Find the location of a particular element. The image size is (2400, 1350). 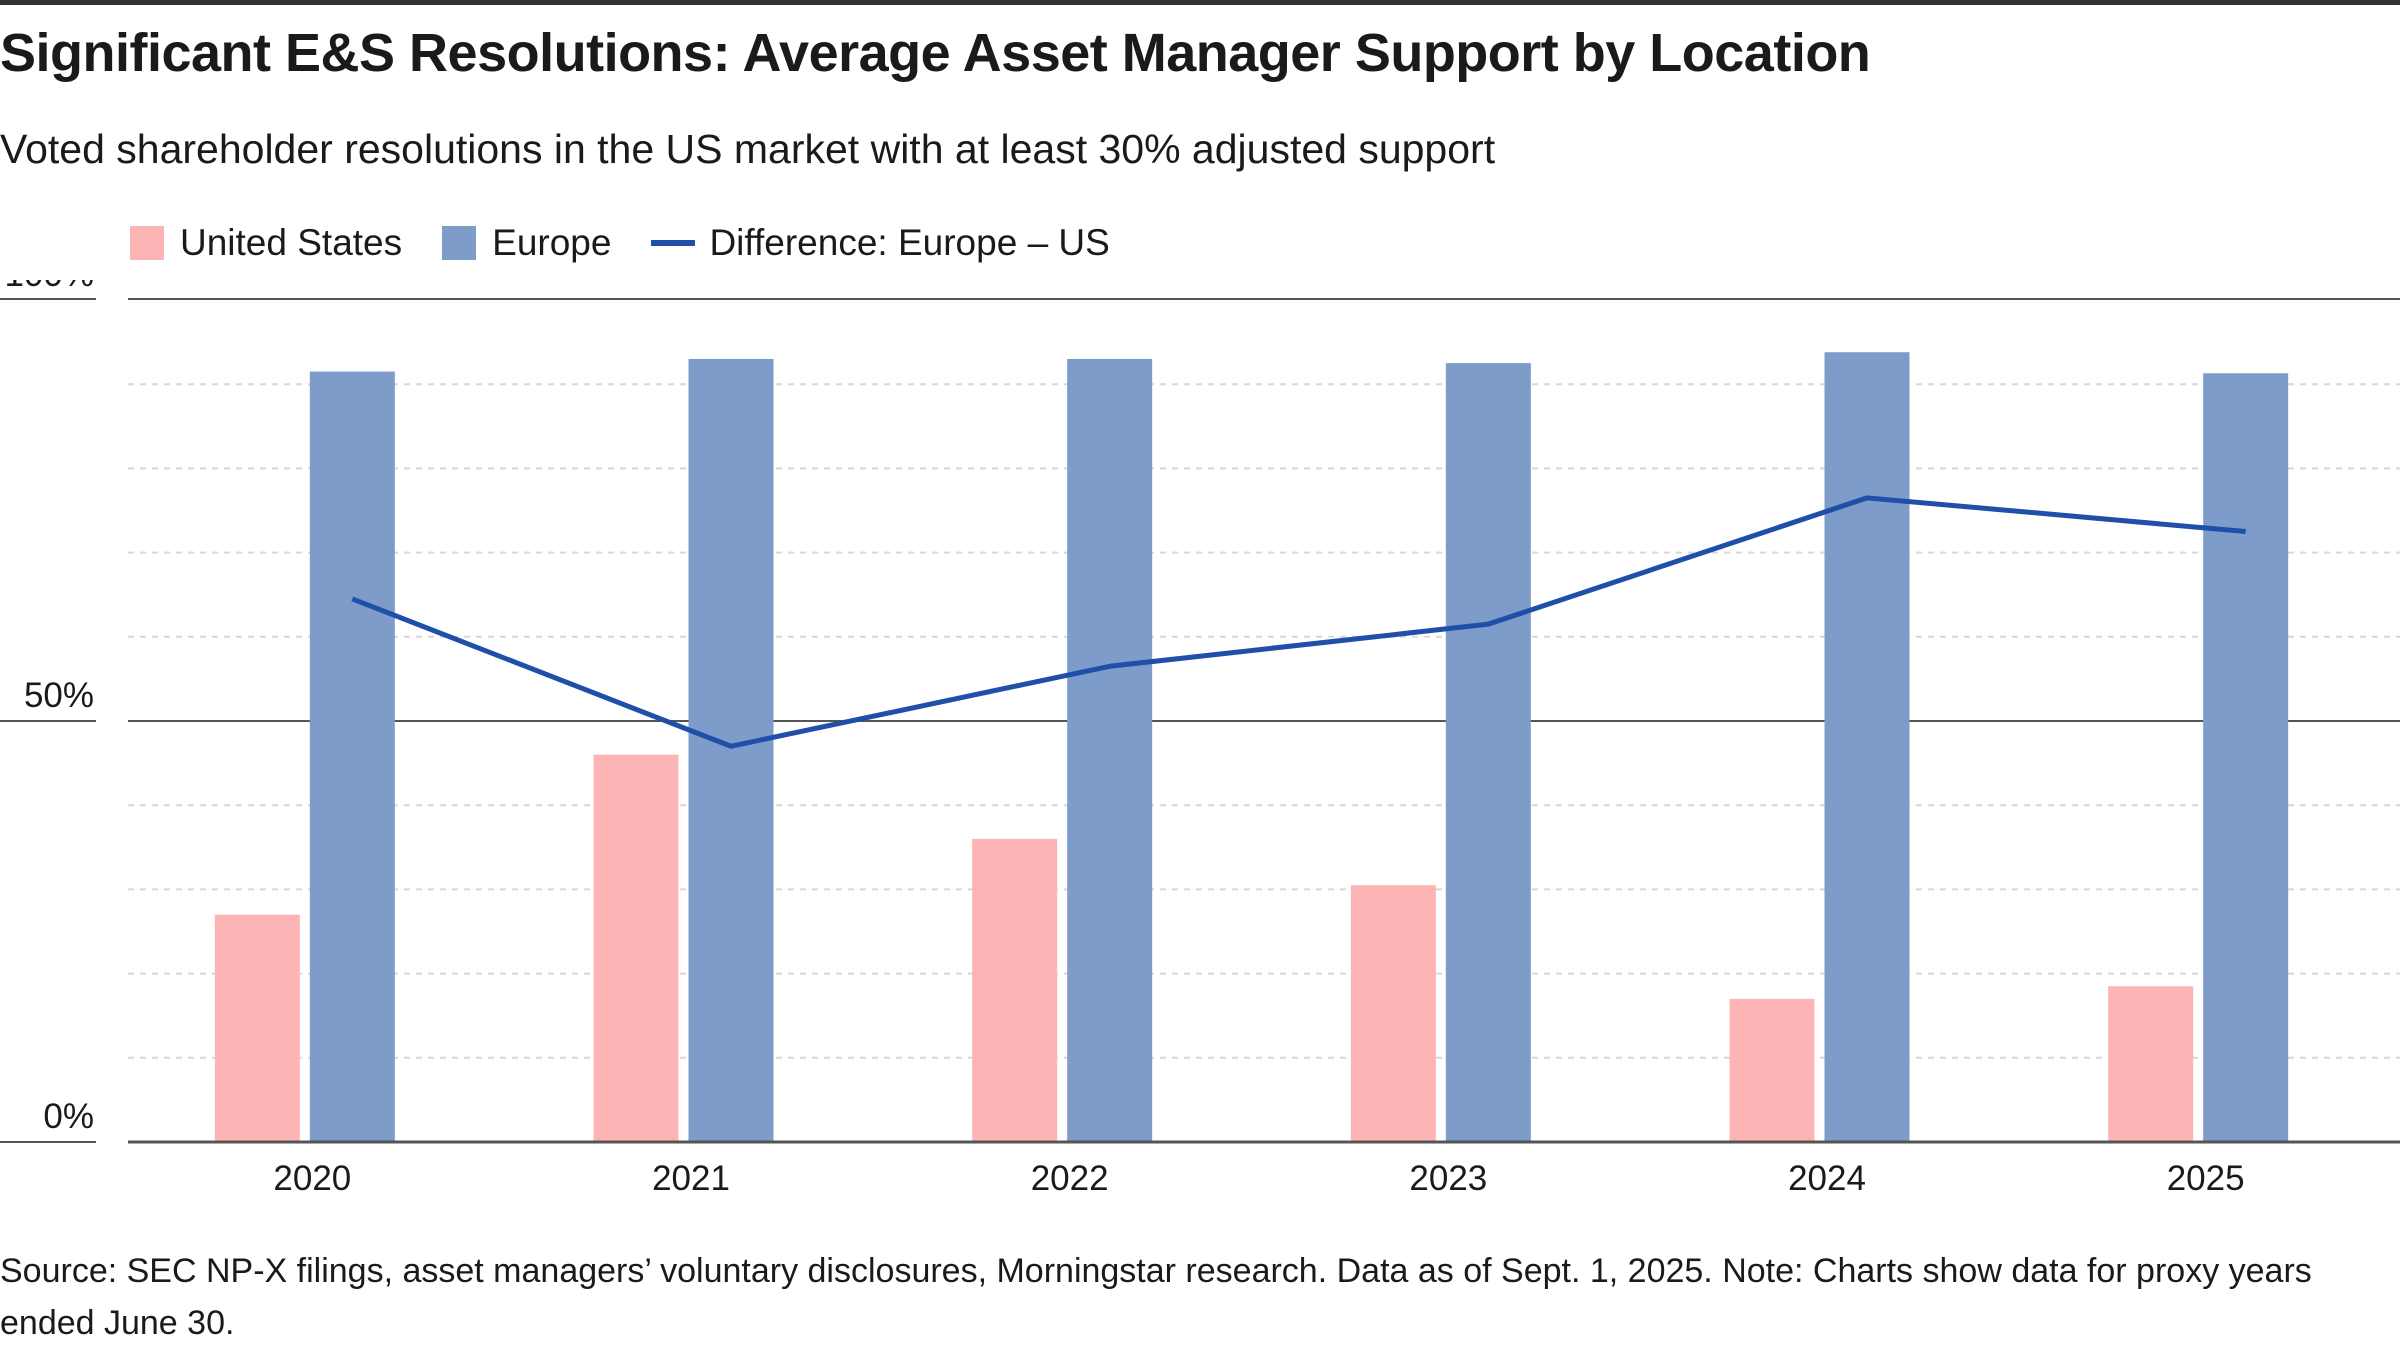

ytick-label: 100% is located at coordinates (49, 287).